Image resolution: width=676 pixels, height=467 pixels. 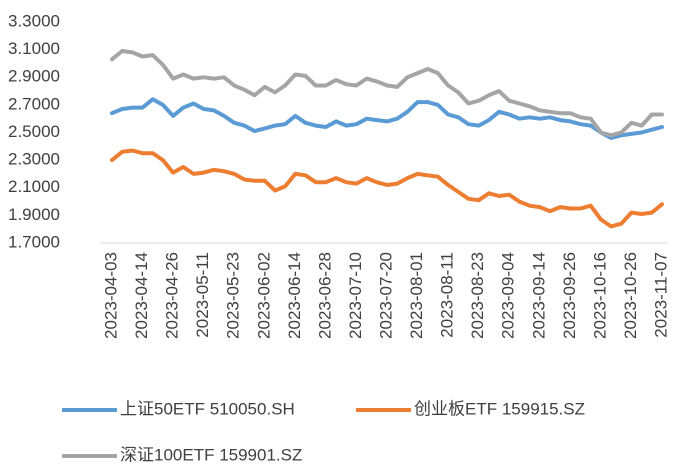 I want to click on x-tick-label: 2023-05-11, so click(x=202, y=295).